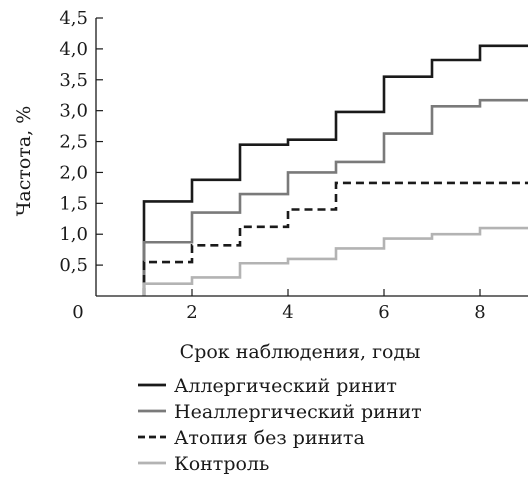  Describe the element at coordinates (73, 203) in the screenshot. I see `y-tick-label: 1,5` at that location.